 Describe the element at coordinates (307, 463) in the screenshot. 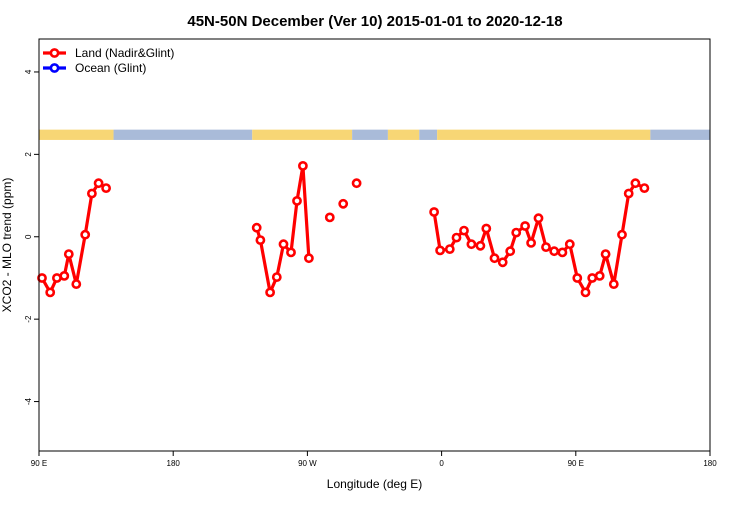

I see `x-tick-label: 90 W` at that location.